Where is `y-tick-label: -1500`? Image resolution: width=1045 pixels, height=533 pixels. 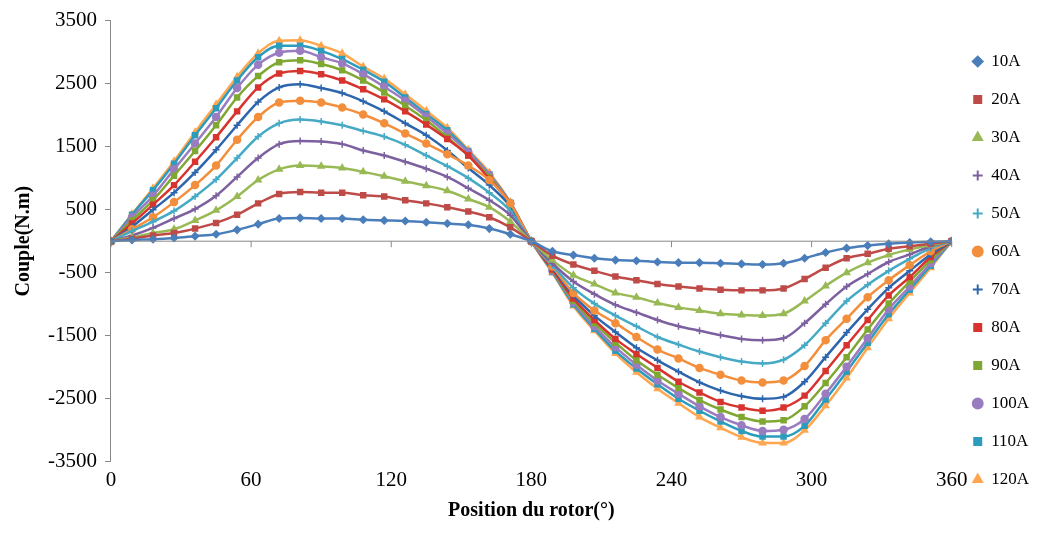
y-tick-label: -1500 is located at coordinates (72, 334).